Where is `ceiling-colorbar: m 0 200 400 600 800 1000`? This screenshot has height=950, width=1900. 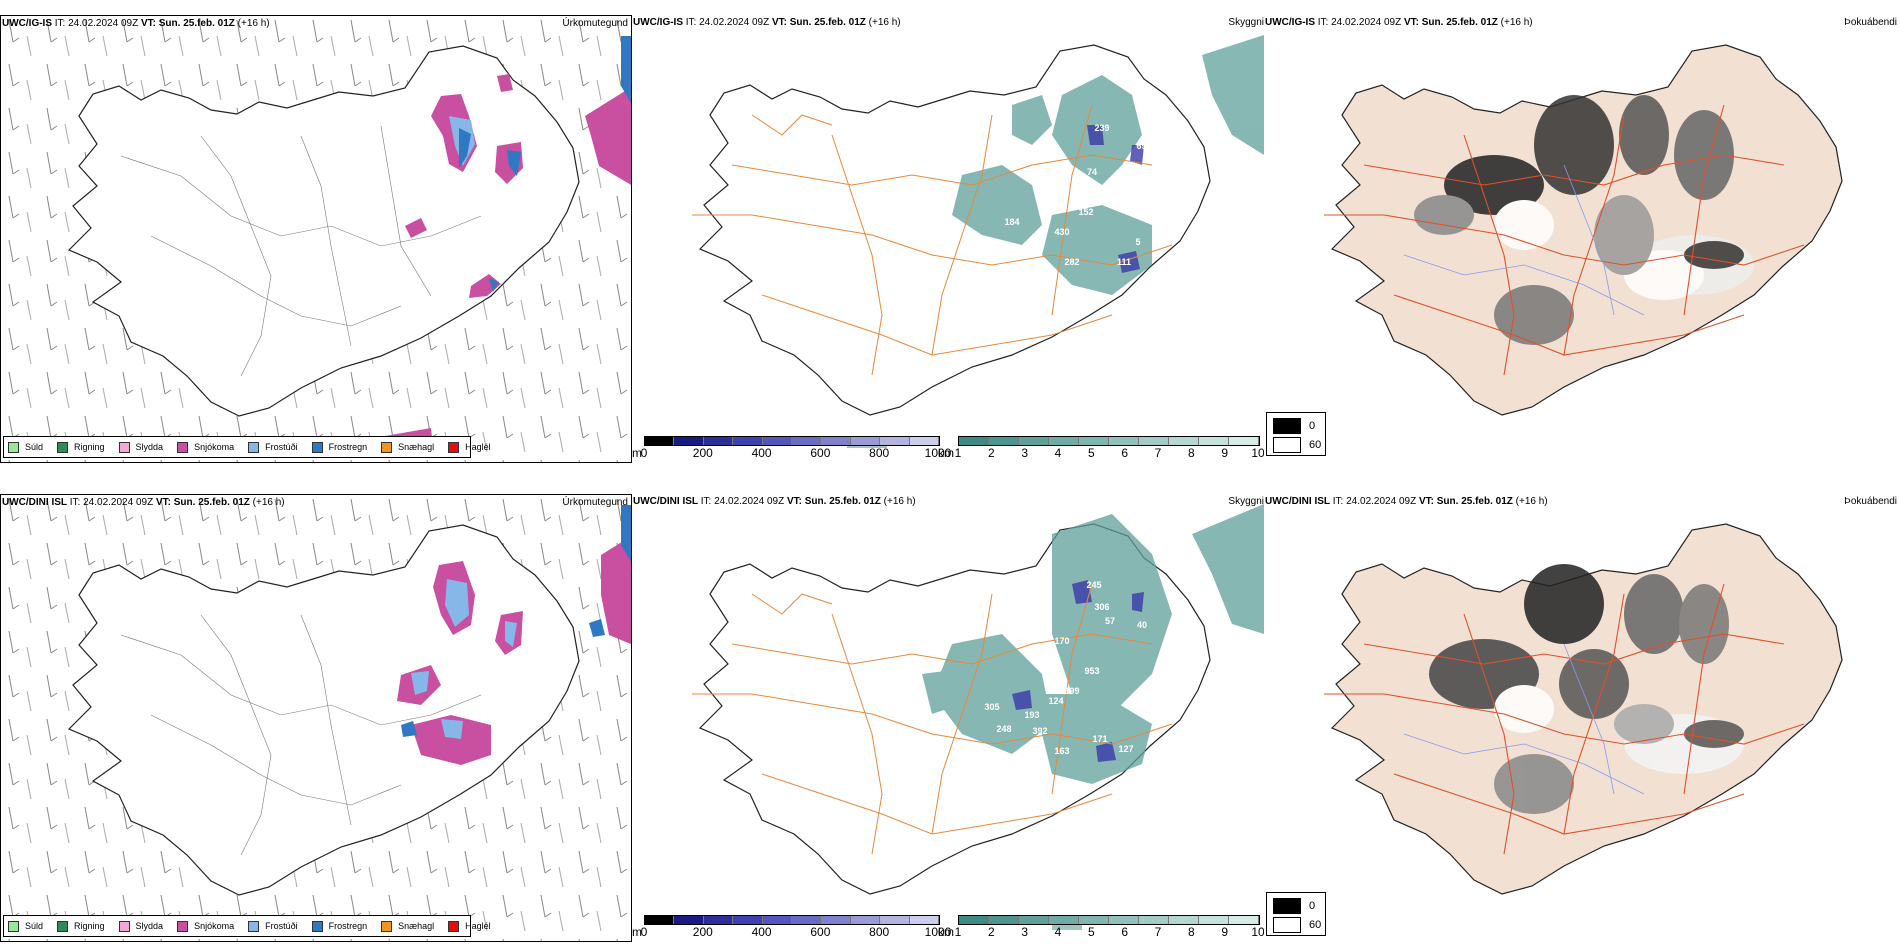 ceiling-colorbar: m 0 200 400 600 800 1000 is located at coordinates (791, 927).